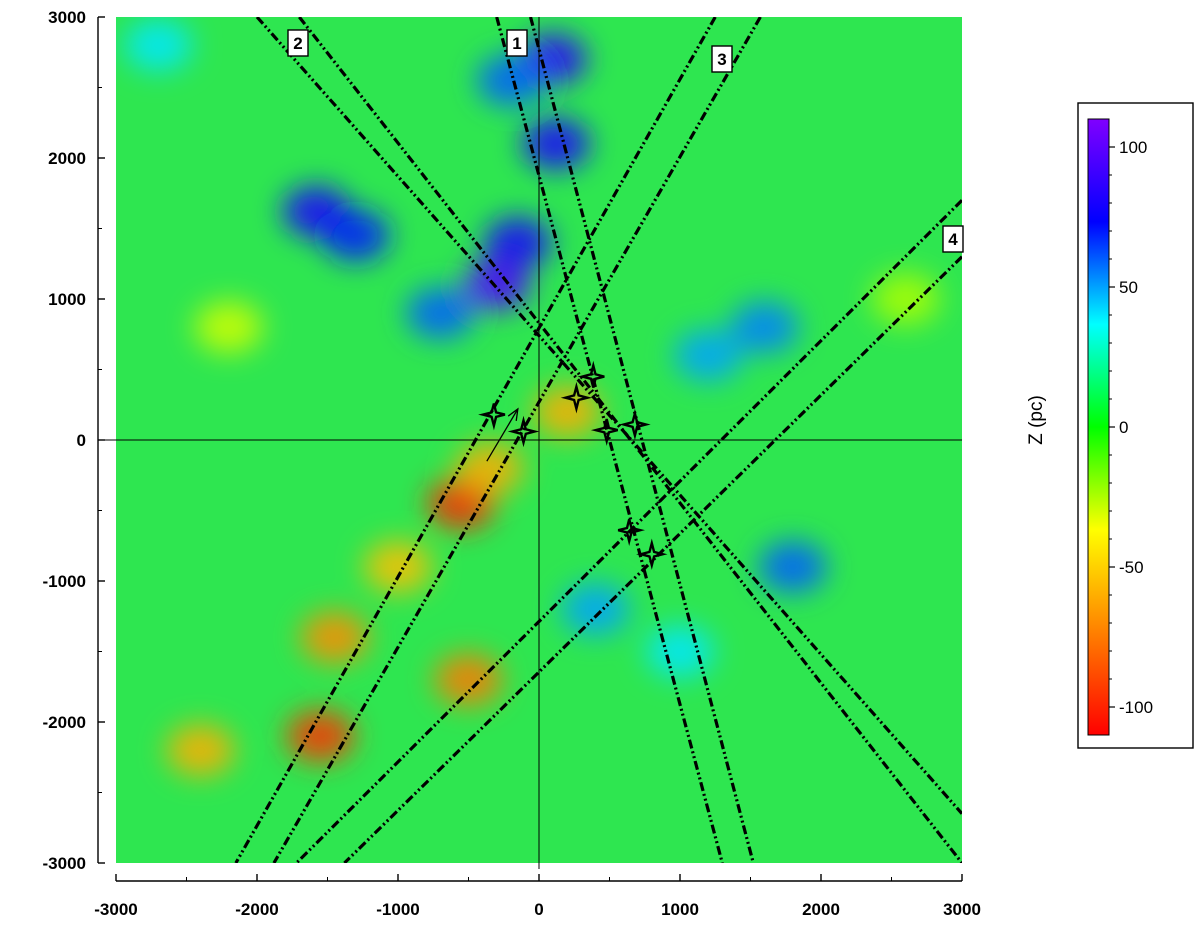  What do you see at coordinates (680, 909) in the screenshot?
I see `x-tick-label-1000: 1000` at bounding box center [680, 909].